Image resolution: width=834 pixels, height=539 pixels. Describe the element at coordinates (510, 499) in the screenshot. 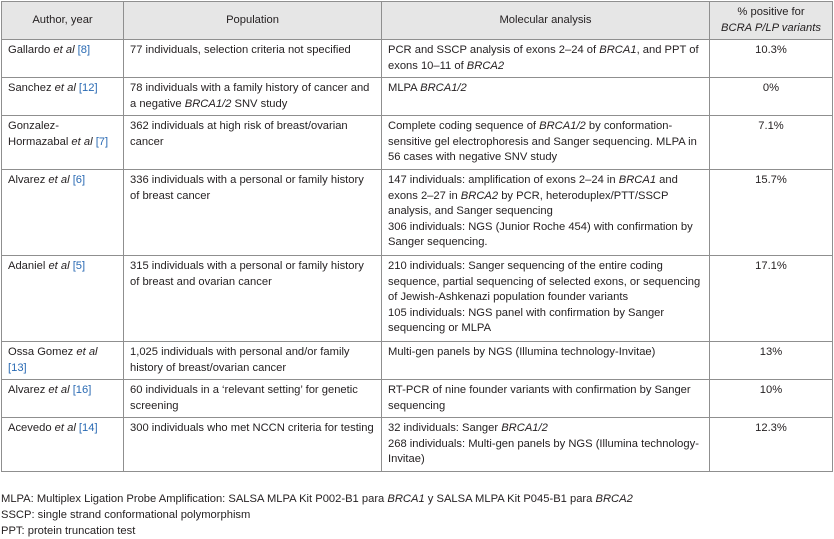

I see `footnote-text: y SALSA MLPA Kit P045-B1 para` at that location.